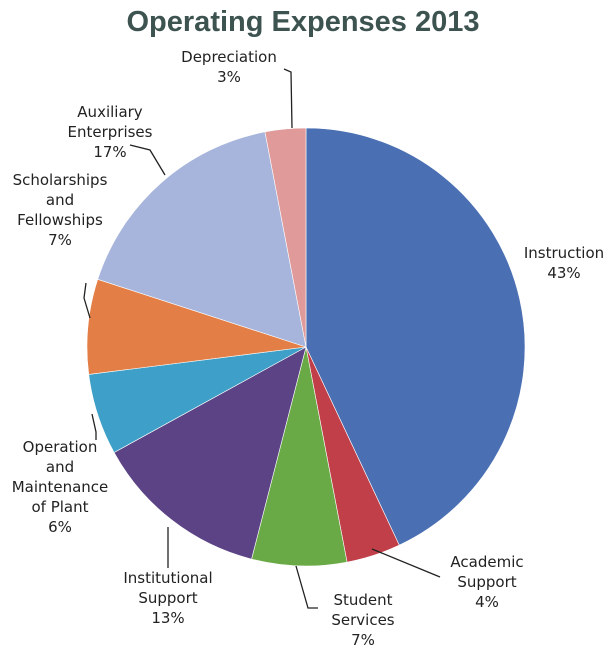 This screenshot has width=606, height=664. I want to click on leader-line-operation-and-maintenance-of-plant, so click(94, 426).